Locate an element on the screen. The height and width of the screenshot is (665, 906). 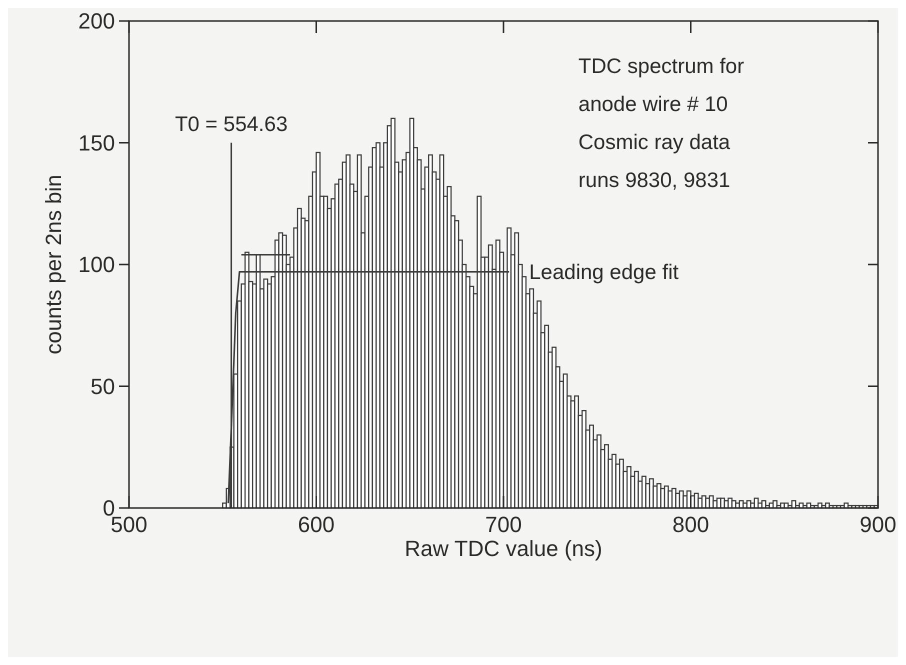
ref-line-label: T0 = 554.63 is located at coordinates (231, 124).